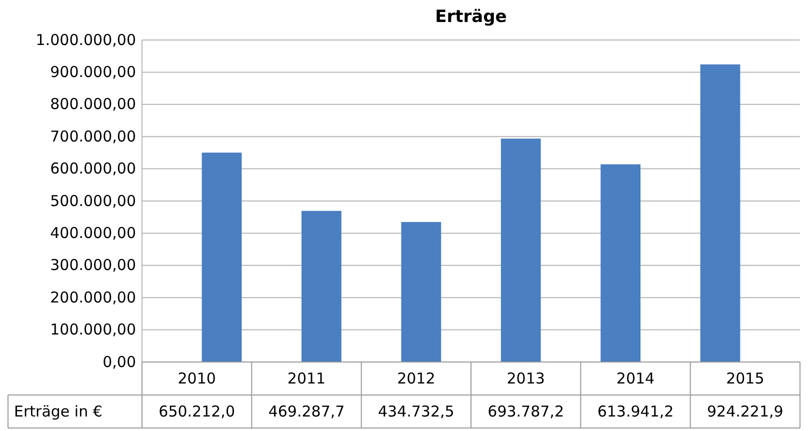 The height and width of the screenshot is (431, 810). I want to click on data-label: 924.221,9, so click(745, 411).